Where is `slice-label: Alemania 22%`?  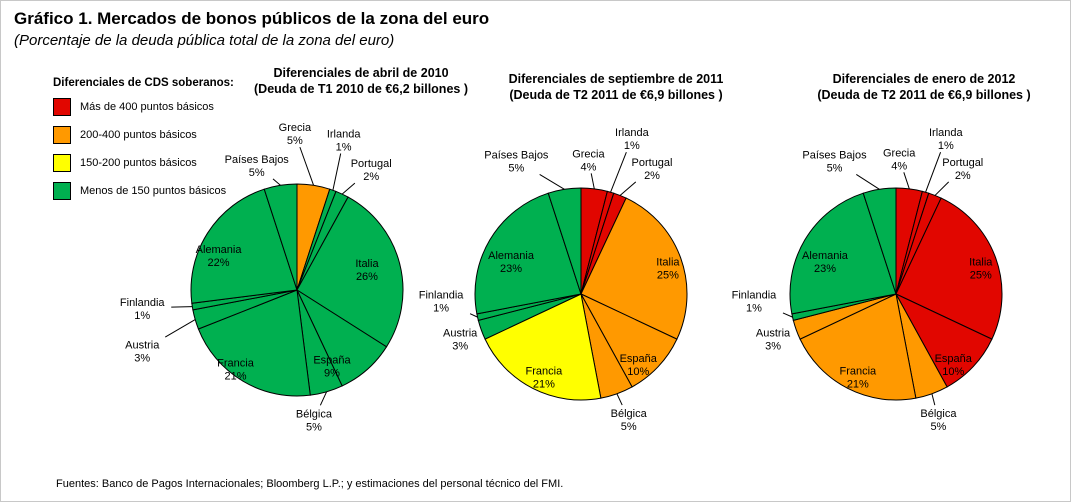
slice-label: Alemania 22% is located at coordinates (219, 256).